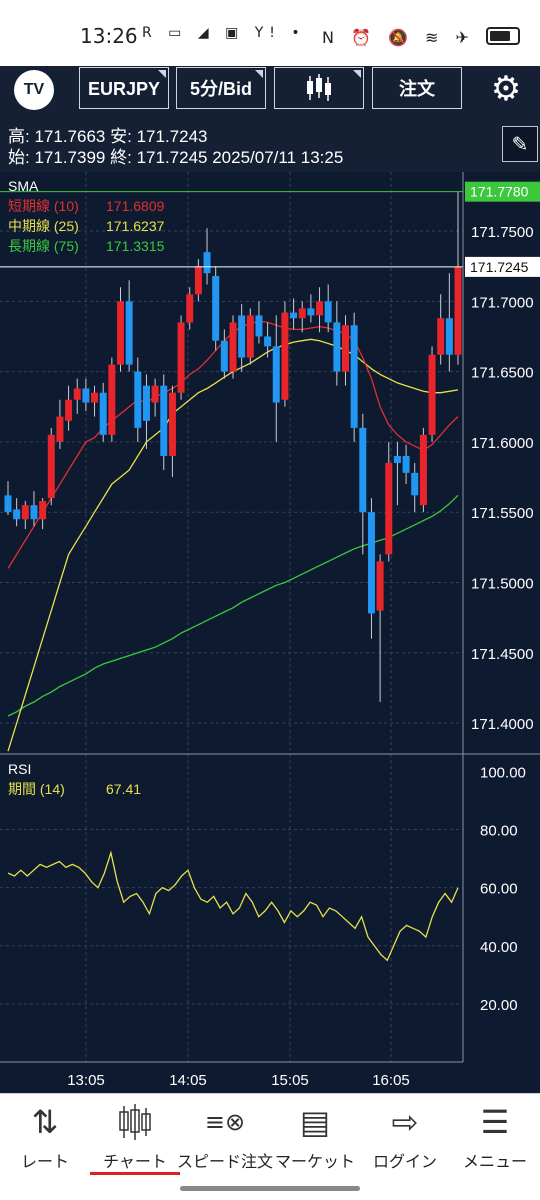 The image size is (540, 1200). What do you see at coordinates (502, 583) in the screenshot?
I see `price-tick-label: 171.5000` at bounding box center [502, 583].